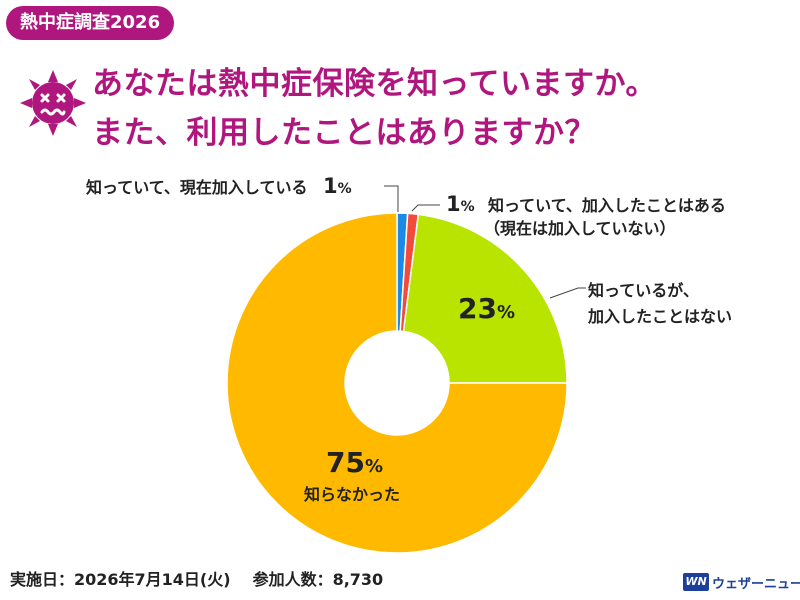 Image resolution: width=800 pixels, height=600 pixels. Describe the element at coordinates (374, 84) in the screenshot. I see `title-line-1: あなたは熱中症保険を知っていますか。` at that location.